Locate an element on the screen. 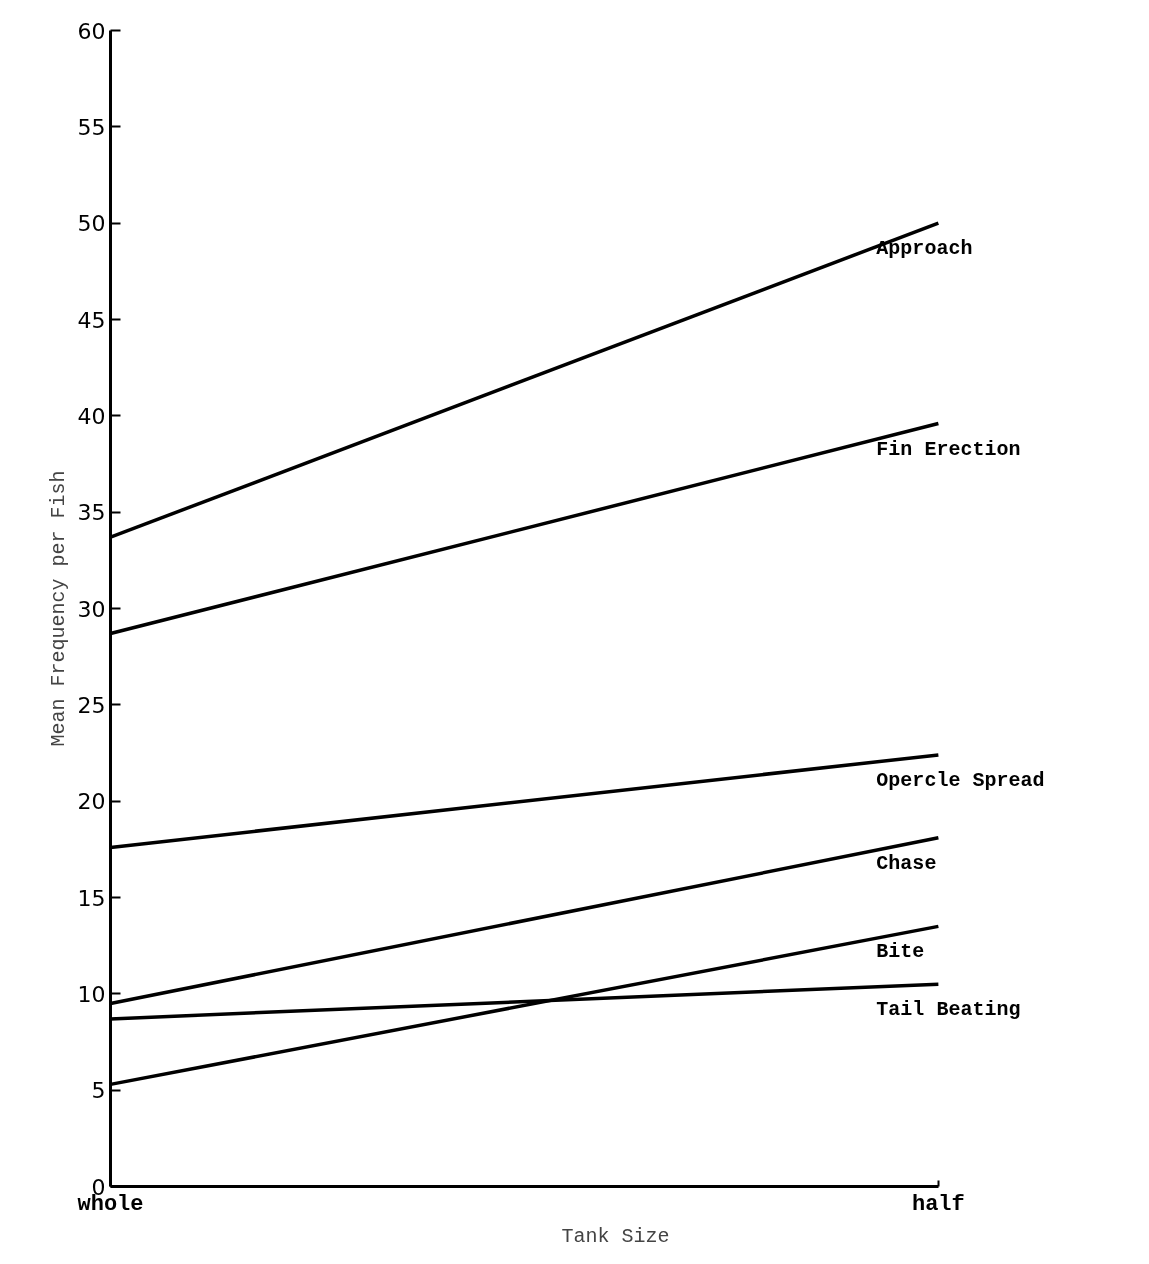  y-tick-label: 60 is located at coordinates (91, 31).